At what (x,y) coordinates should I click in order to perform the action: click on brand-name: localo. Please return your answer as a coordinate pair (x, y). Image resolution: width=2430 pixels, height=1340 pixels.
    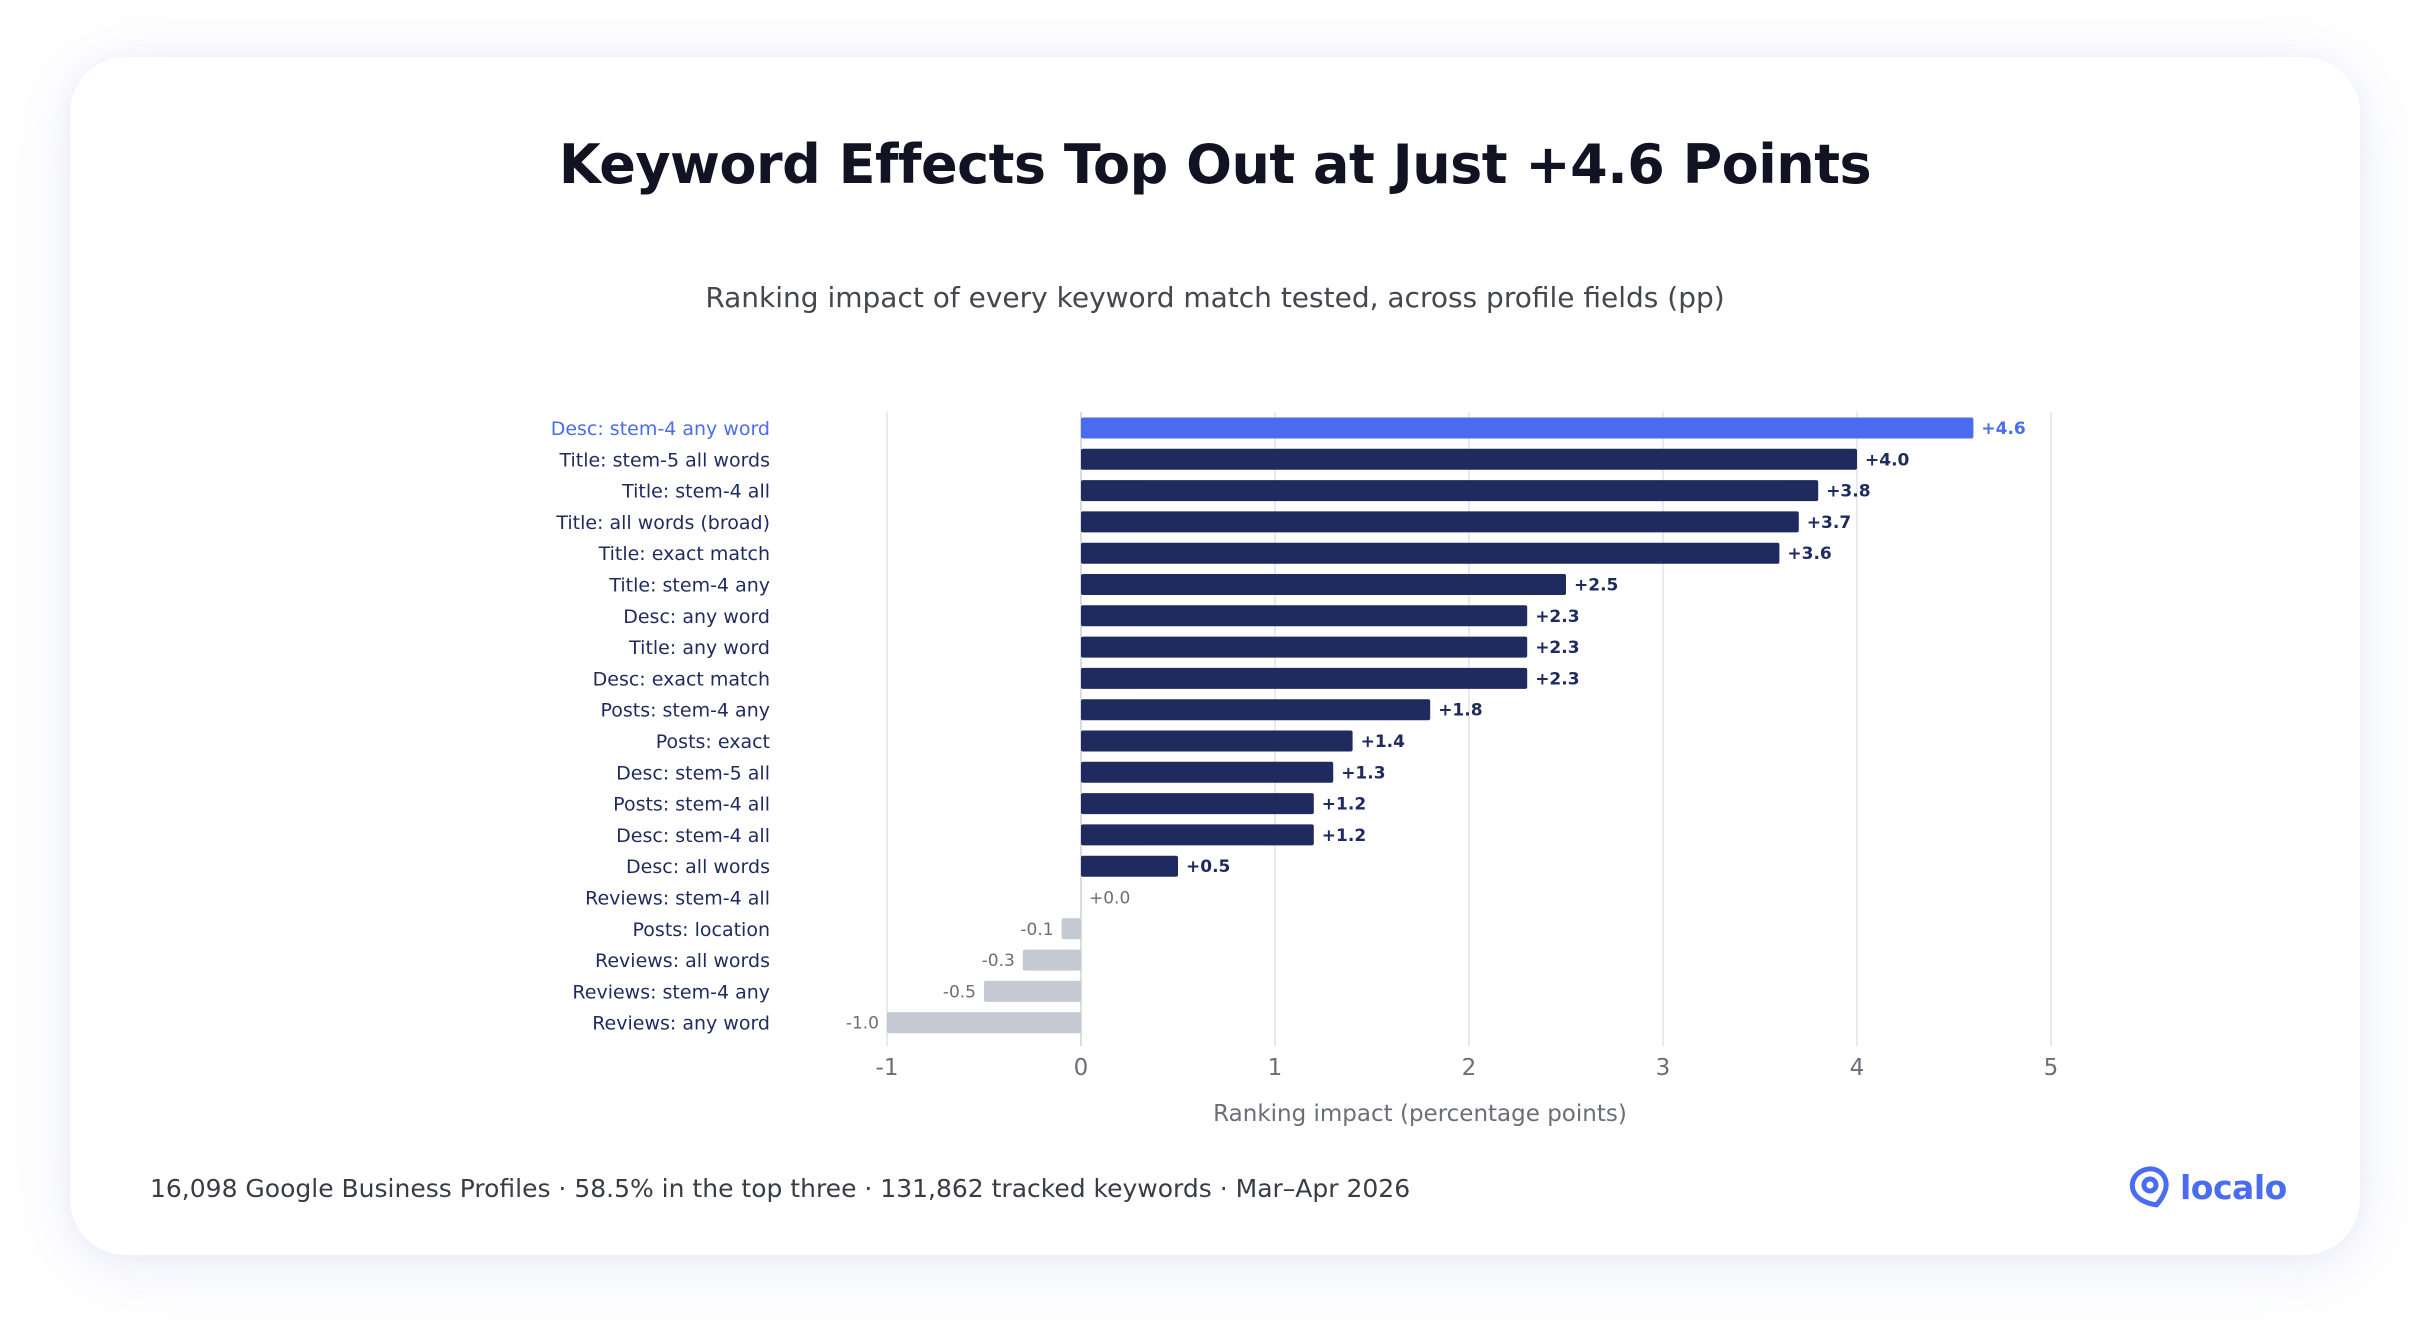
    Looking at the image, I should click on (2233, 1187).